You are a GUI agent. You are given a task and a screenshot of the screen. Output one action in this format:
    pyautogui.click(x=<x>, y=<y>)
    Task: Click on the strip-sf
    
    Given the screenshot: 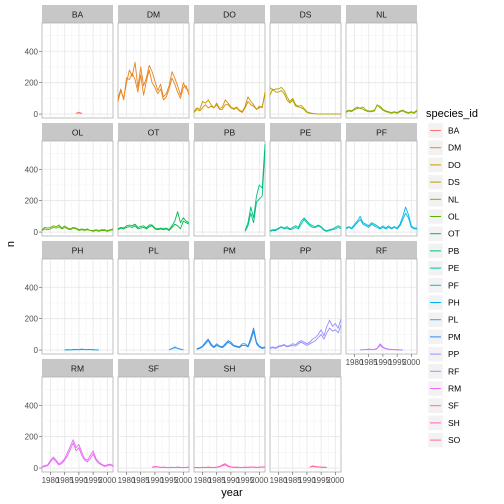 What is the action you would take?
    pyautogui.click(x=153, y=368)
    